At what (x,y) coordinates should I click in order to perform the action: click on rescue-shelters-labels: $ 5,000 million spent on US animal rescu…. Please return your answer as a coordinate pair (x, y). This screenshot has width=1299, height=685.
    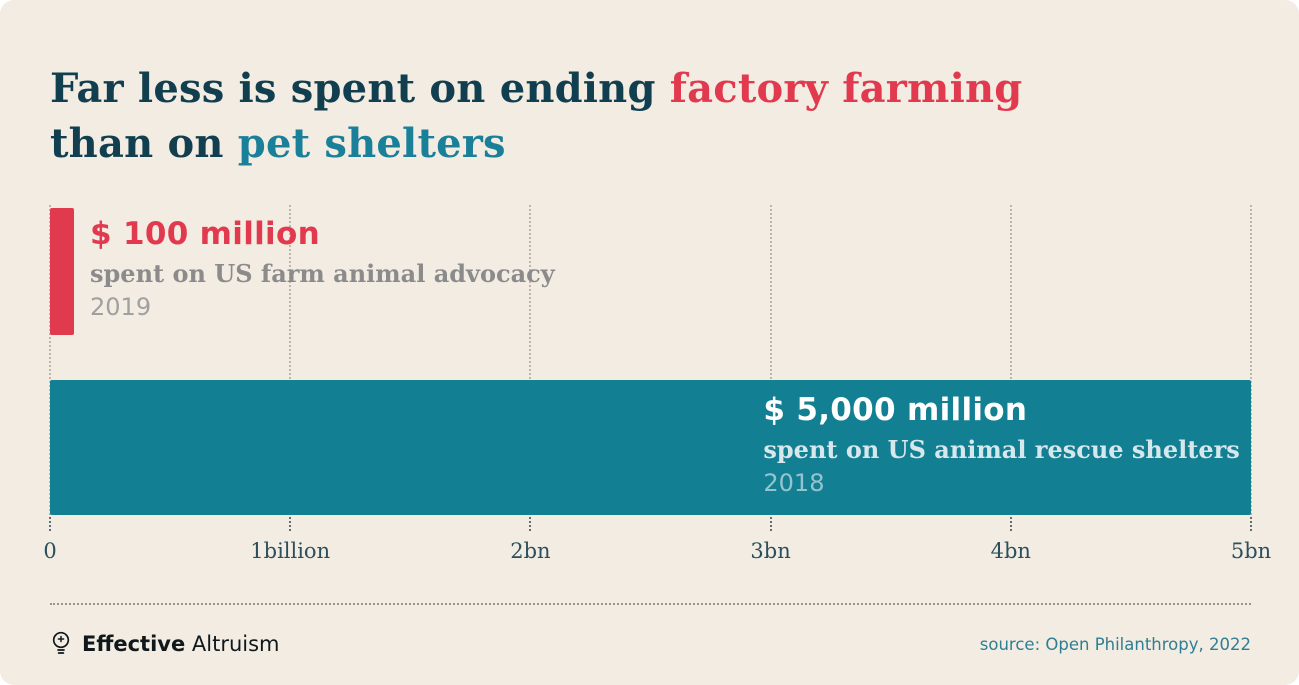
    Looking at the image, I should click on (1001, 444).